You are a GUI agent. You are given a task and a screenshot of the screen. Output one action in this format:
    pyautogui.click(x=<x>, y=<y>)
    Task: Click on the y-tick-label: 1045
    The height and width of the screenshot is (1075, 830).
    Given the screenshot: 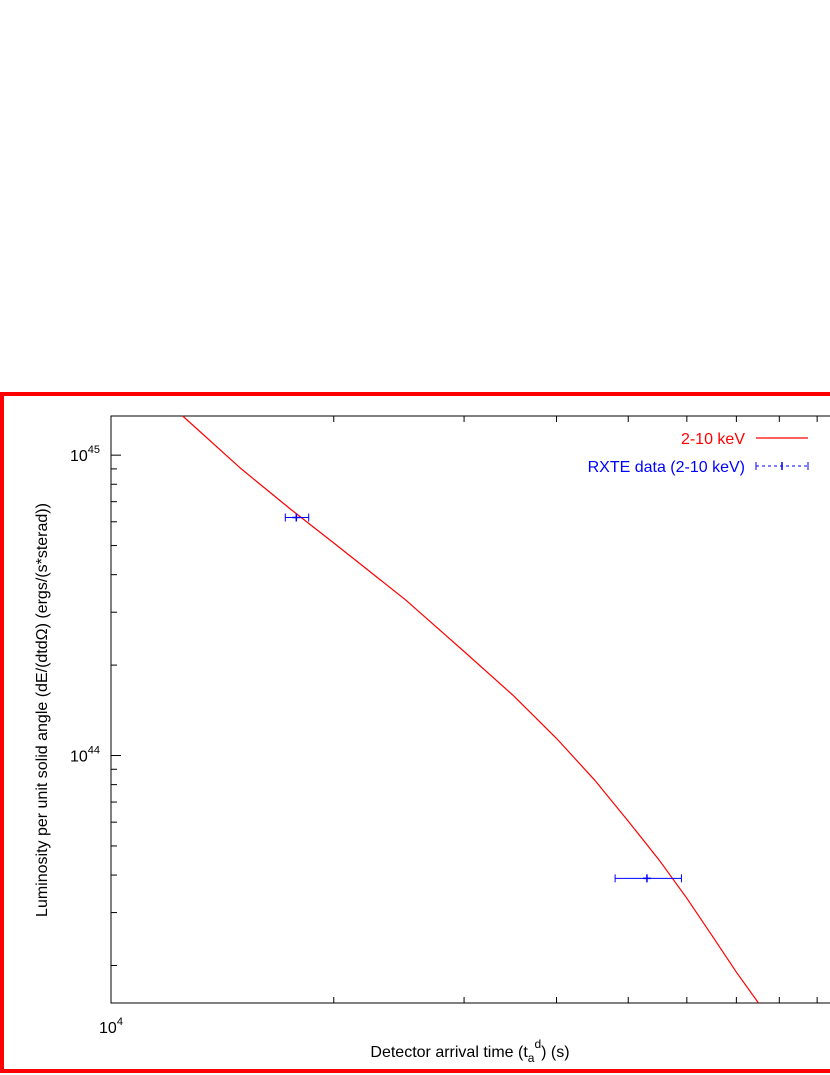 What is the action you would take?
    pyautogui.click(x=85, y=454)
    